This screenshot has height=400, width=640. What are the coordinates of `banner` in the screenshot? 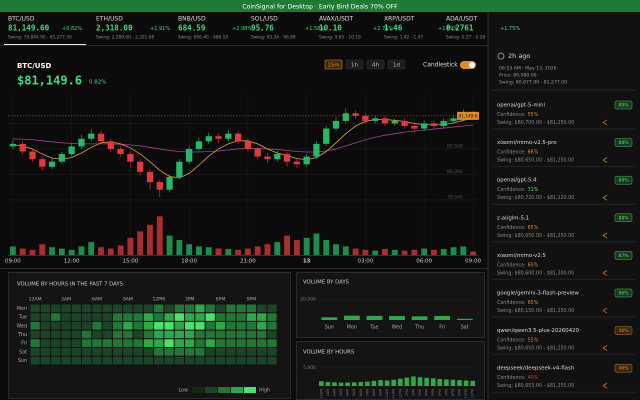 It's located at (320, 6).